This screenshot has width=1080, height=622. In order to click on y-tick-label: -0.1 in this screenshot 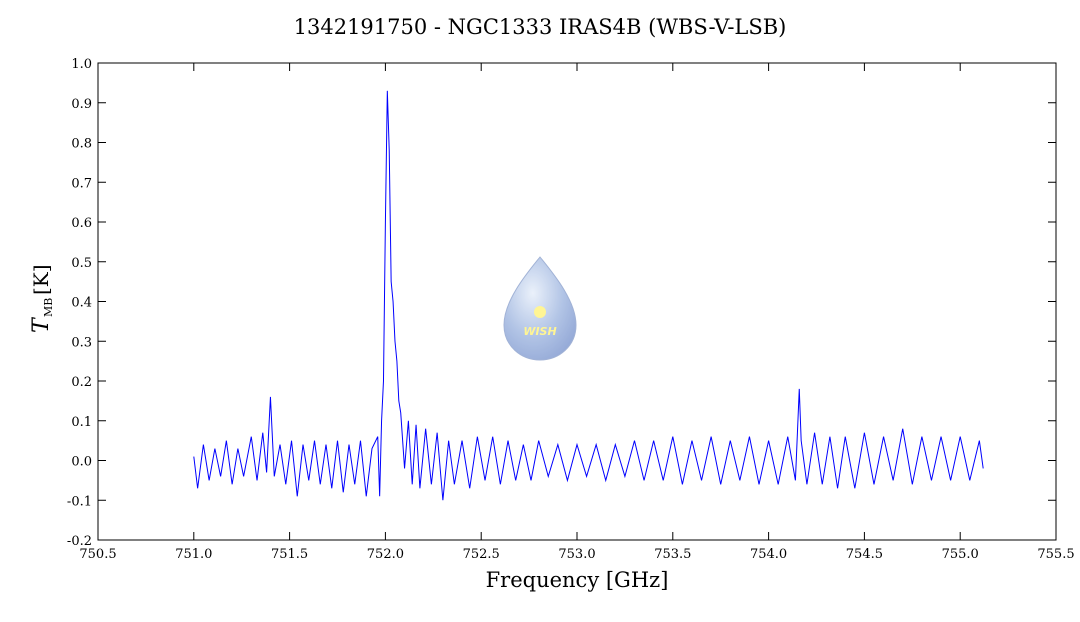, I will do `click(79, 501)`.